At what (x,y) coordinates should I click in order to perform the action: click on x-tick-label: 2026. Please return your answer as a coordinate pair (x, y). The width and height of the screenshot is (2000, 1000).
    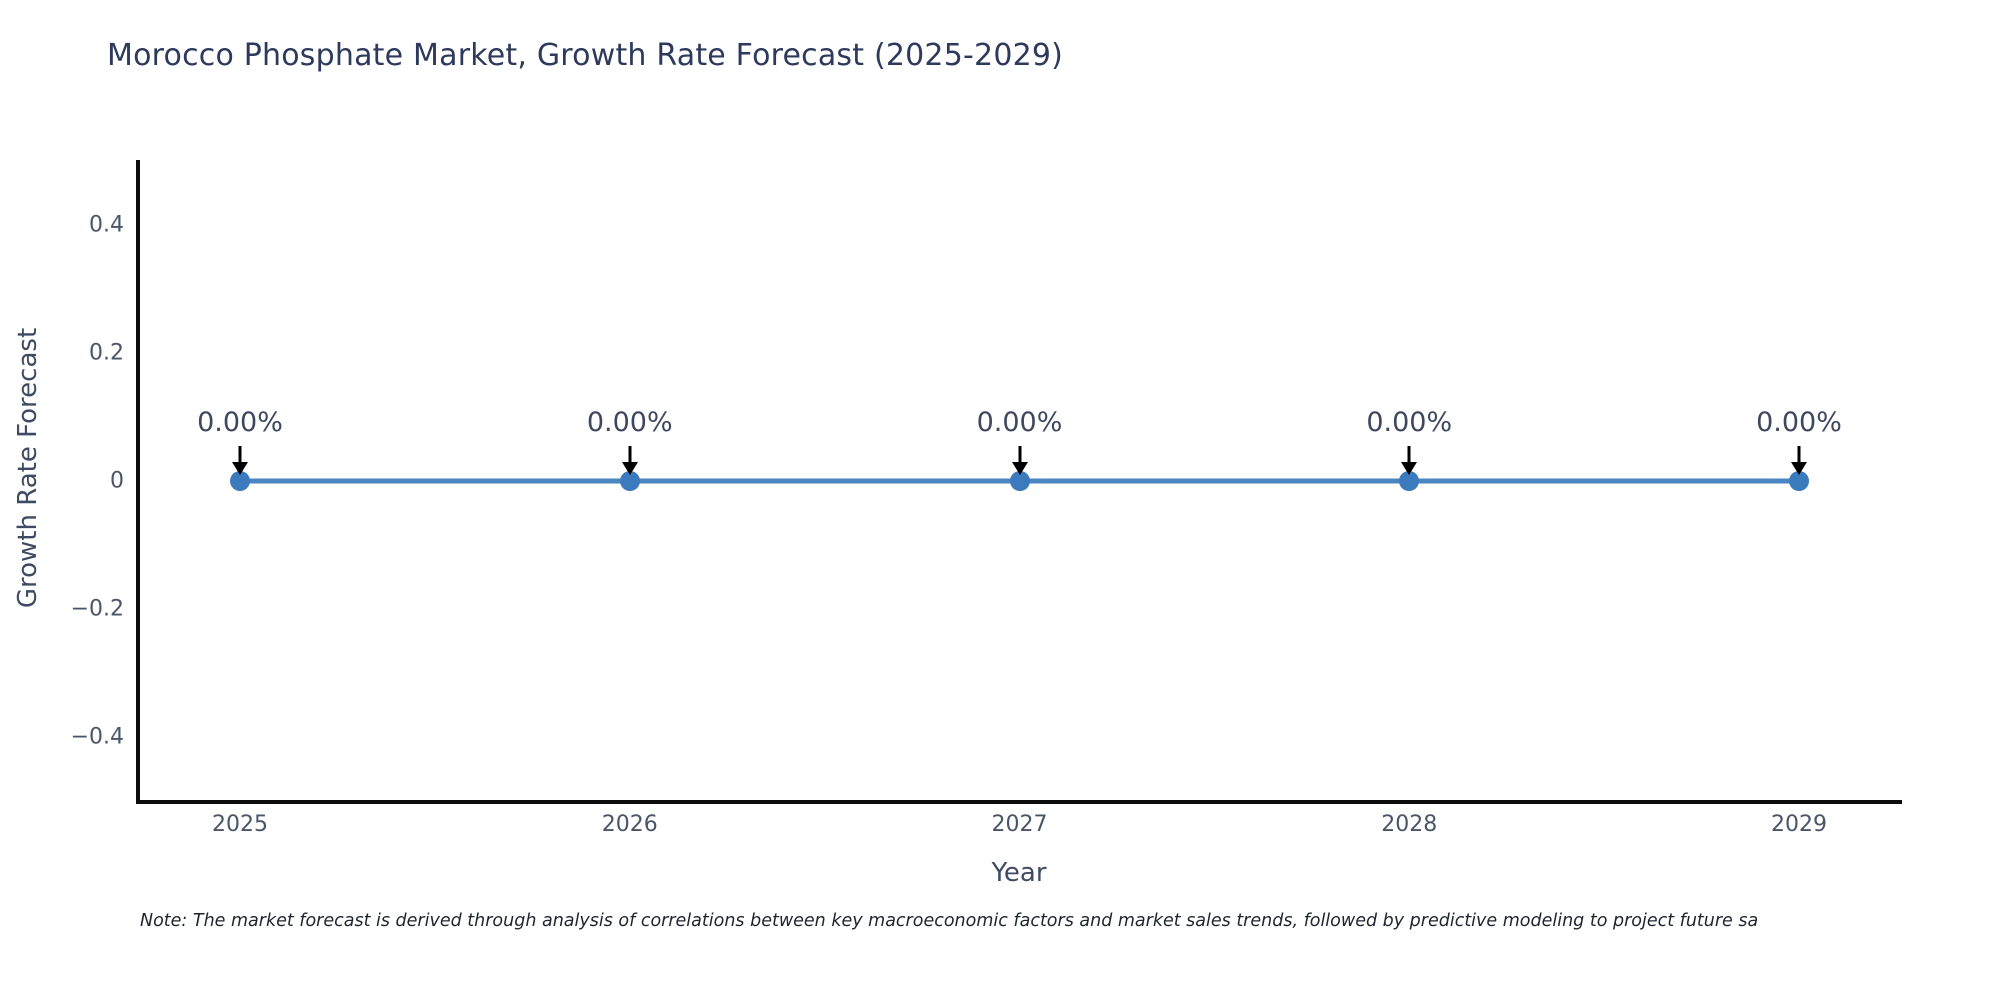
    Looking at the image, I should click on (629, 824).